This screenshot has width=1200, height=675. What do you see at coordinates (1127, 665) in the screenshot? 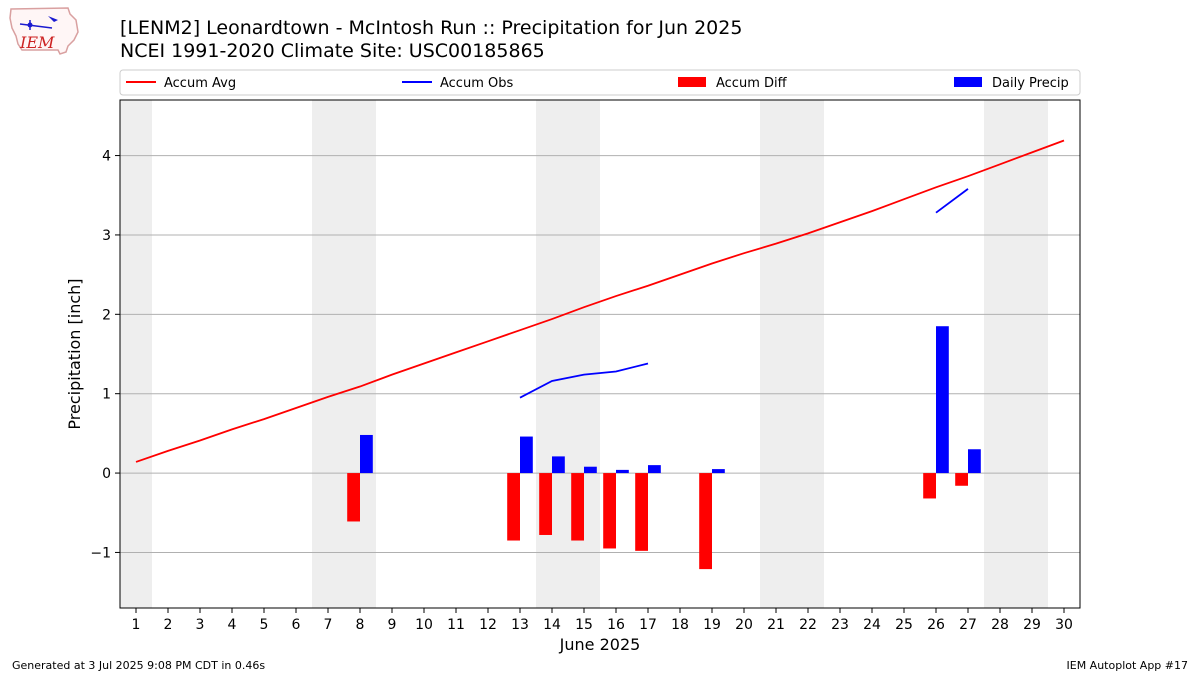
I see `app-label: IEM Autoplot App #17` at bounding box center [1127, 665].